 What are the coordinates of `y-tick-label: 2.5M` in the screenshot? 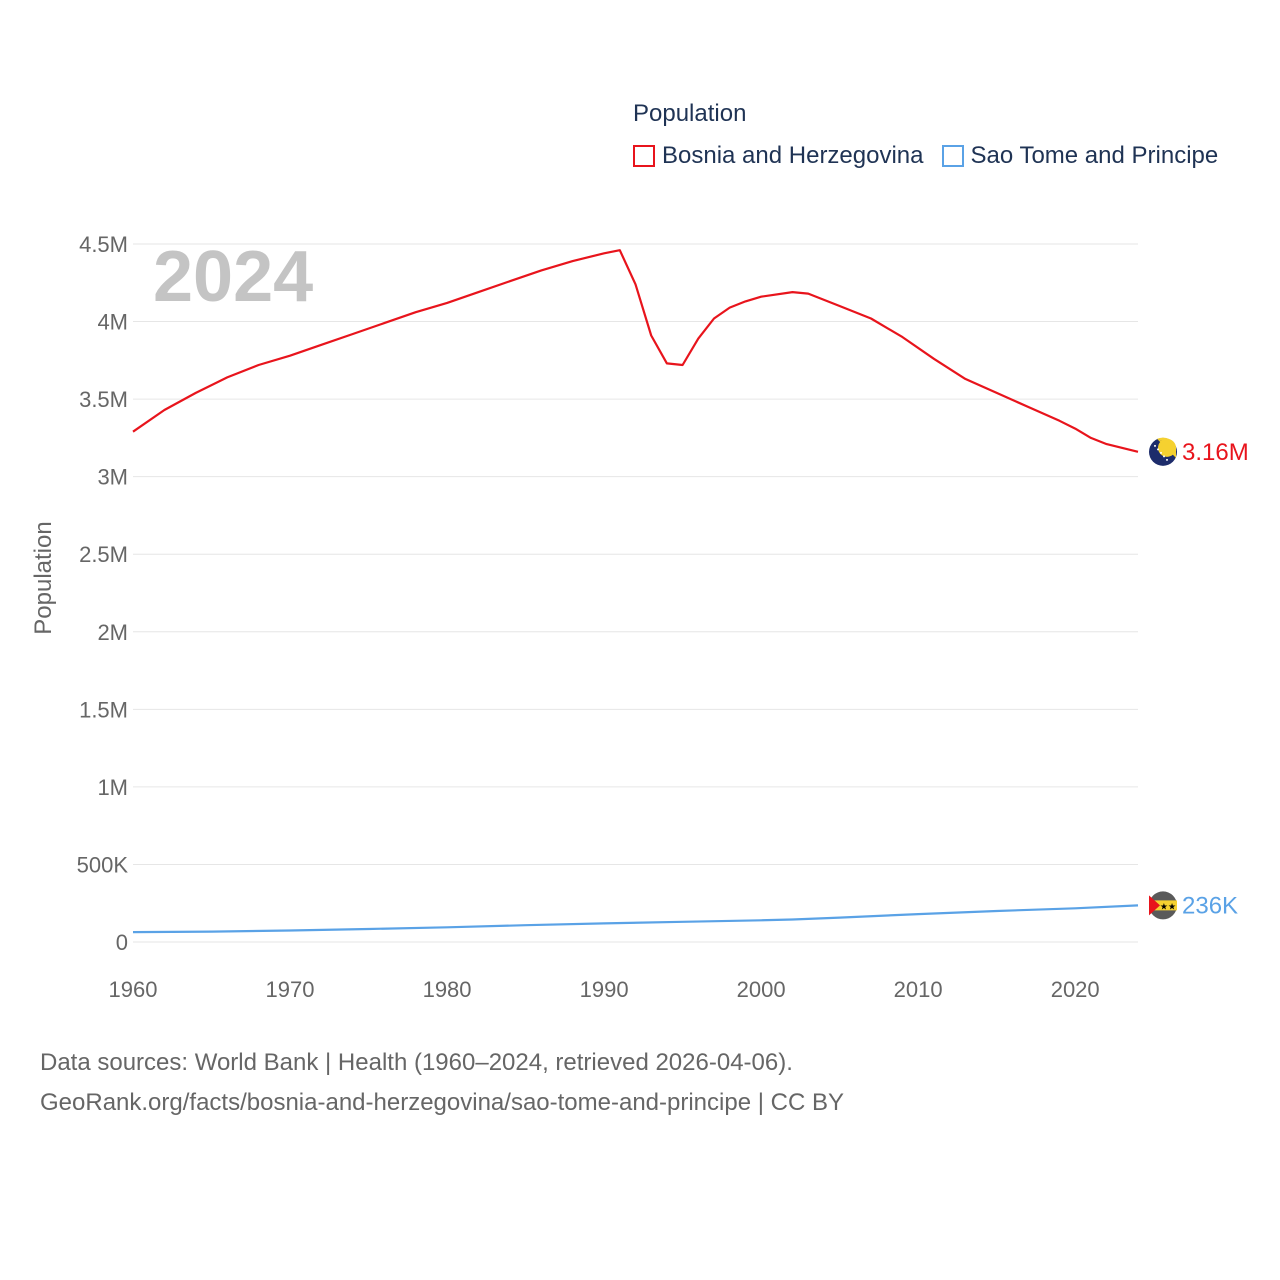 It's located at (103, 554).